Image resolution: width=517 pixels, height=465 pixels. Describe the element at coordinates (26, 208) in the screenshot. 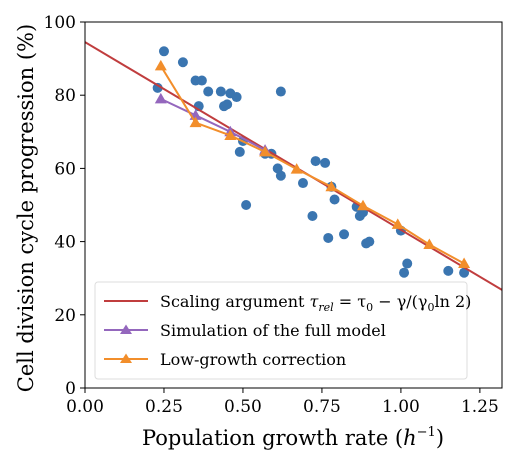

I see `y-axis-title: Cell division cycle progression (%)` at that location.